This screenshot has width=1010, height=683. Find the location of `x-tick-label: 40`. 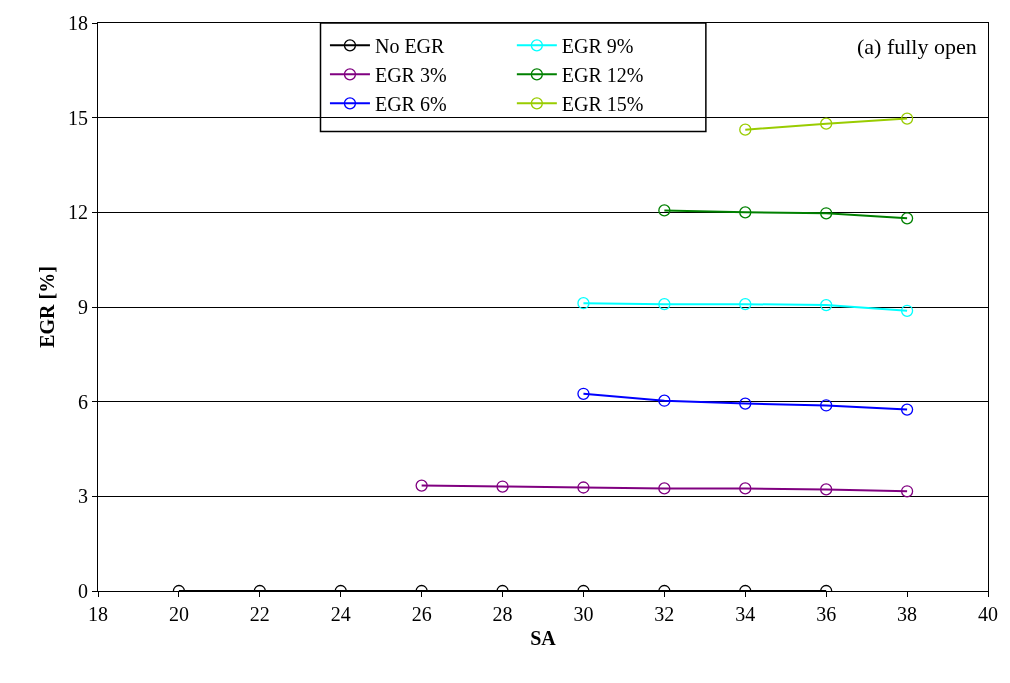

x-tick-label: 40 is located at coordinates (988, 614).